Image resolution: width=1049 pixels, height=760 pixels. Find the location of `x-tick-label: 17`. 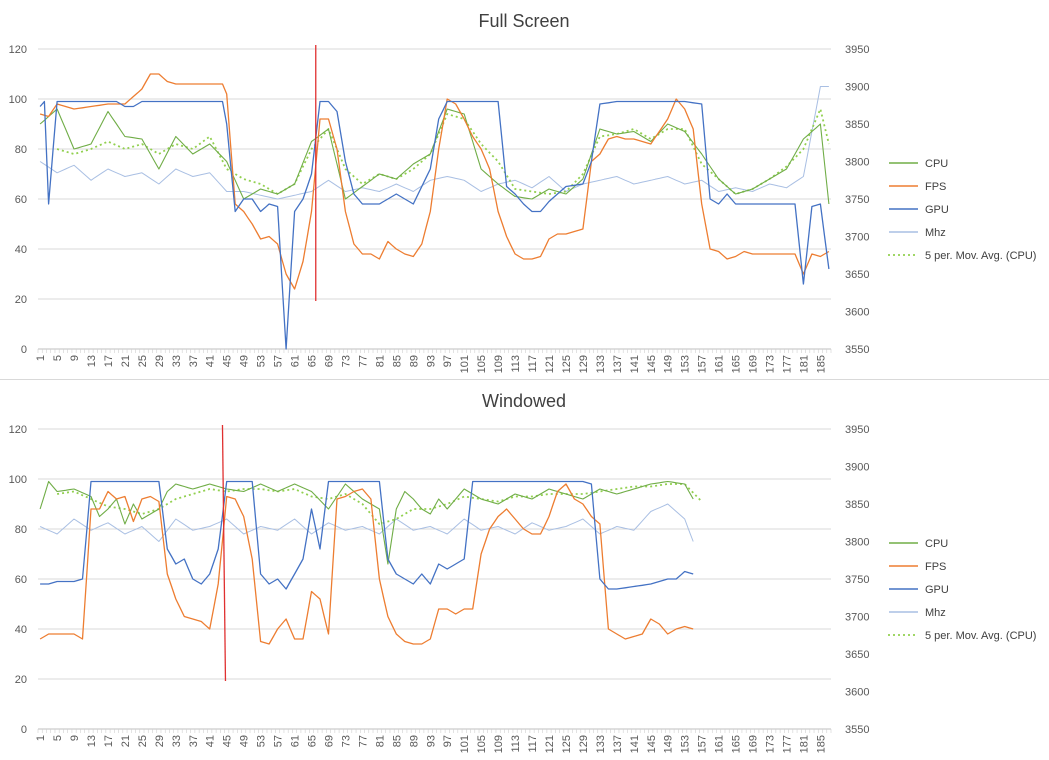

x-tick-label: 17 is located at coordinates (109, 361).